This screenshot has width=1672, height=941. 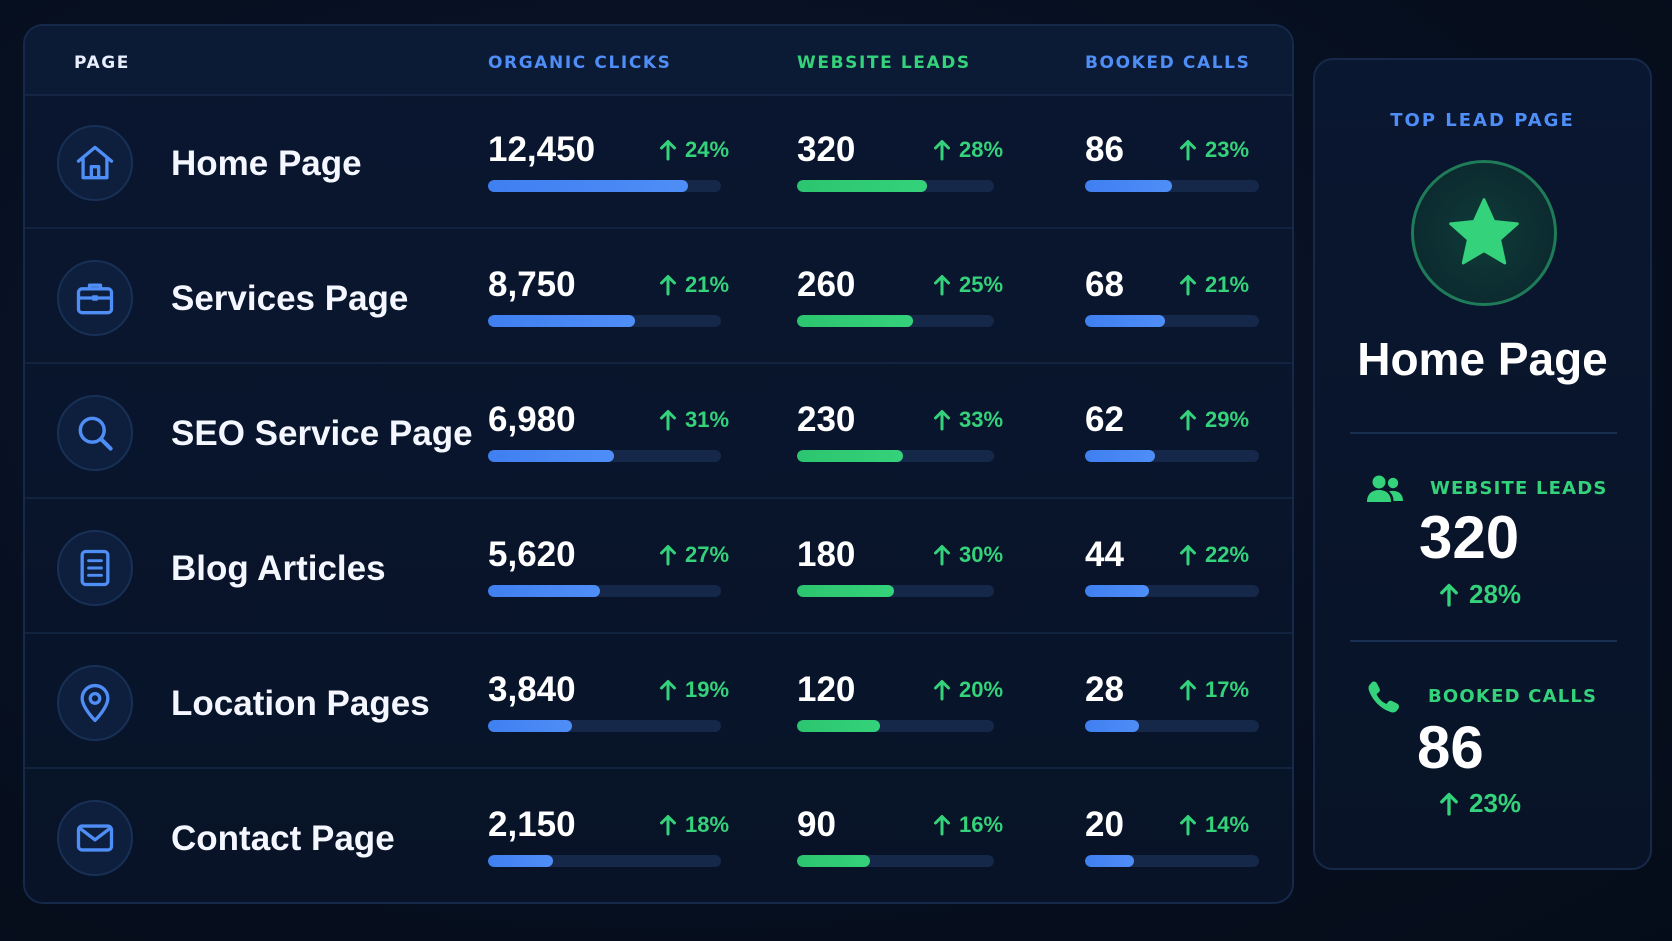 I want to click on page-name: Contact Page, so click(x=283, y=838).